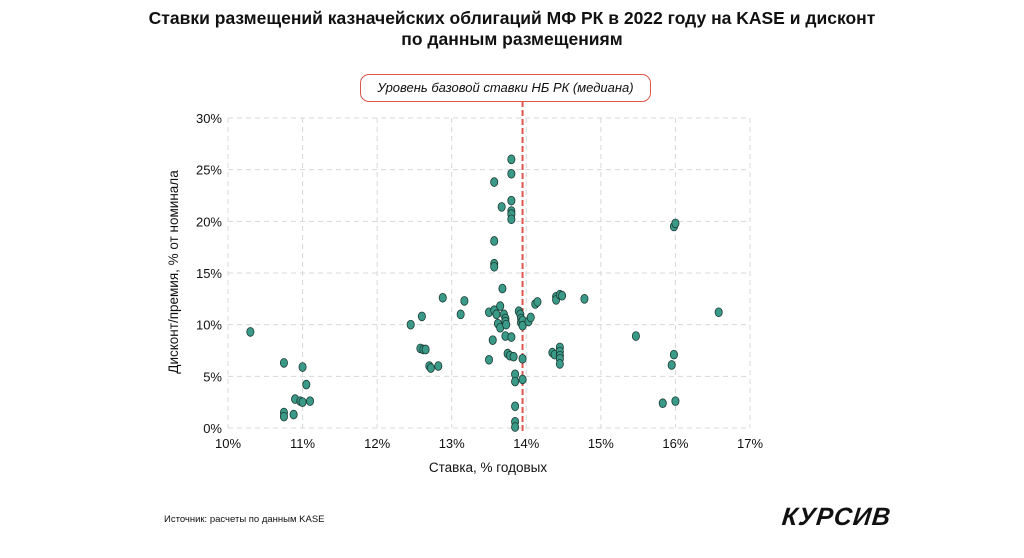 This screenshot has width=1024, height=558. I want to click on x-tick-label: 17%, so click(750, 443).